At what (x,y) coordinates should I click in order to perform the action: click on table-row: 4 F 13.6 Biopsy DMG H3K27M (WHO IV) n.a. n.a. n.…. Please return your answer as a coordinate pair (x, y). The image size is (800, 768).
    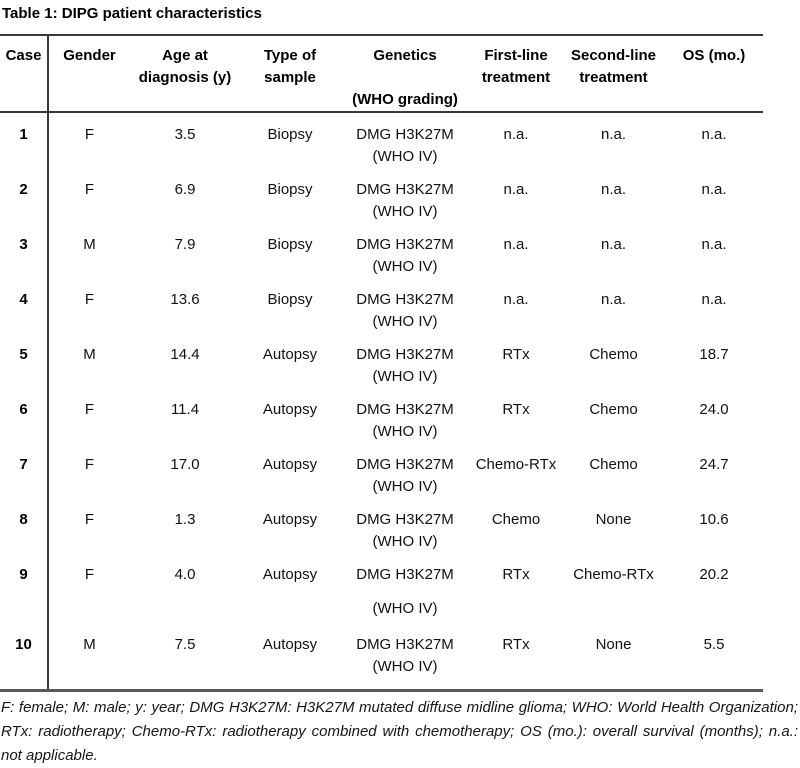
    Looking at the image, I should click on (381, 305).